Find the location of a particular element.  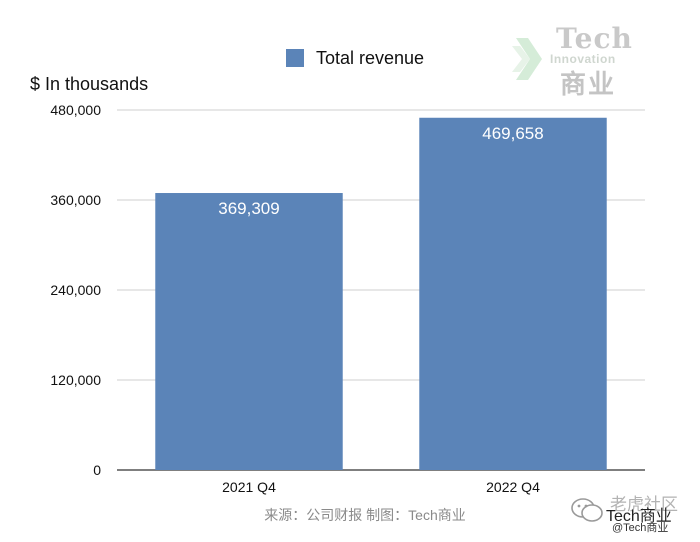

y-tick-label: 360,000 is located at coordinates (75, 200).